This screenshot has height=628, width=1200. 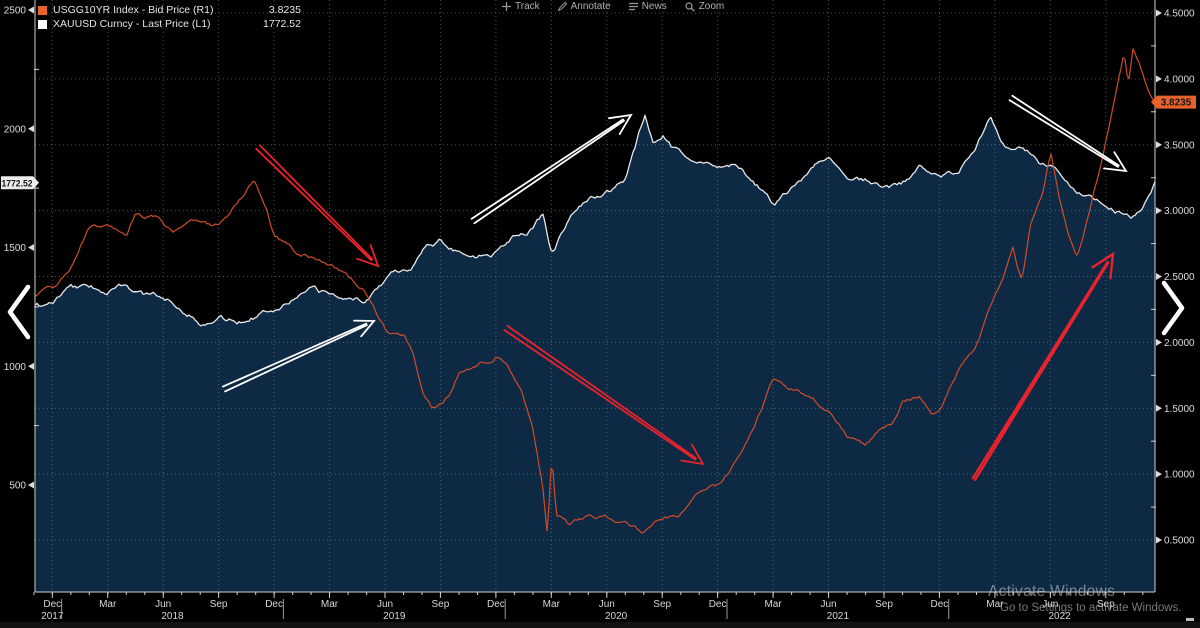 What do you see at coordinates (600, 625) in the screenshot?
I see `bottom-taskbar-strip` at bounding box center [600, 625].